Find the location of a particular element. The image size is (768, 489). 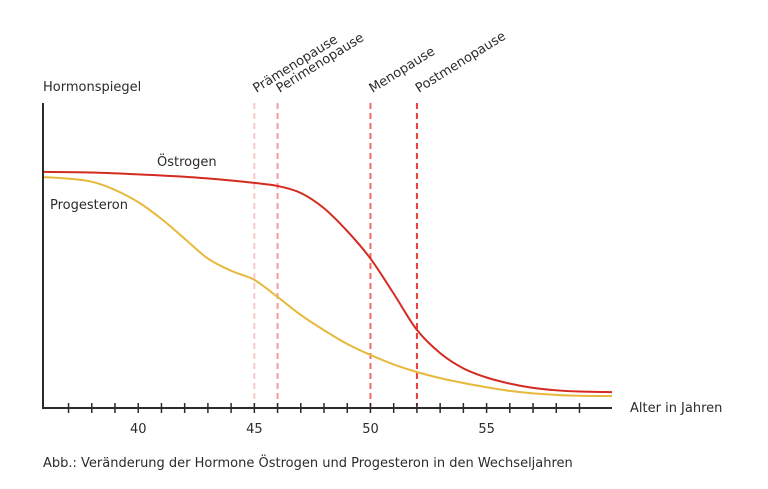

x-tick-label-45: 45 is located at coordinates (254, 429).